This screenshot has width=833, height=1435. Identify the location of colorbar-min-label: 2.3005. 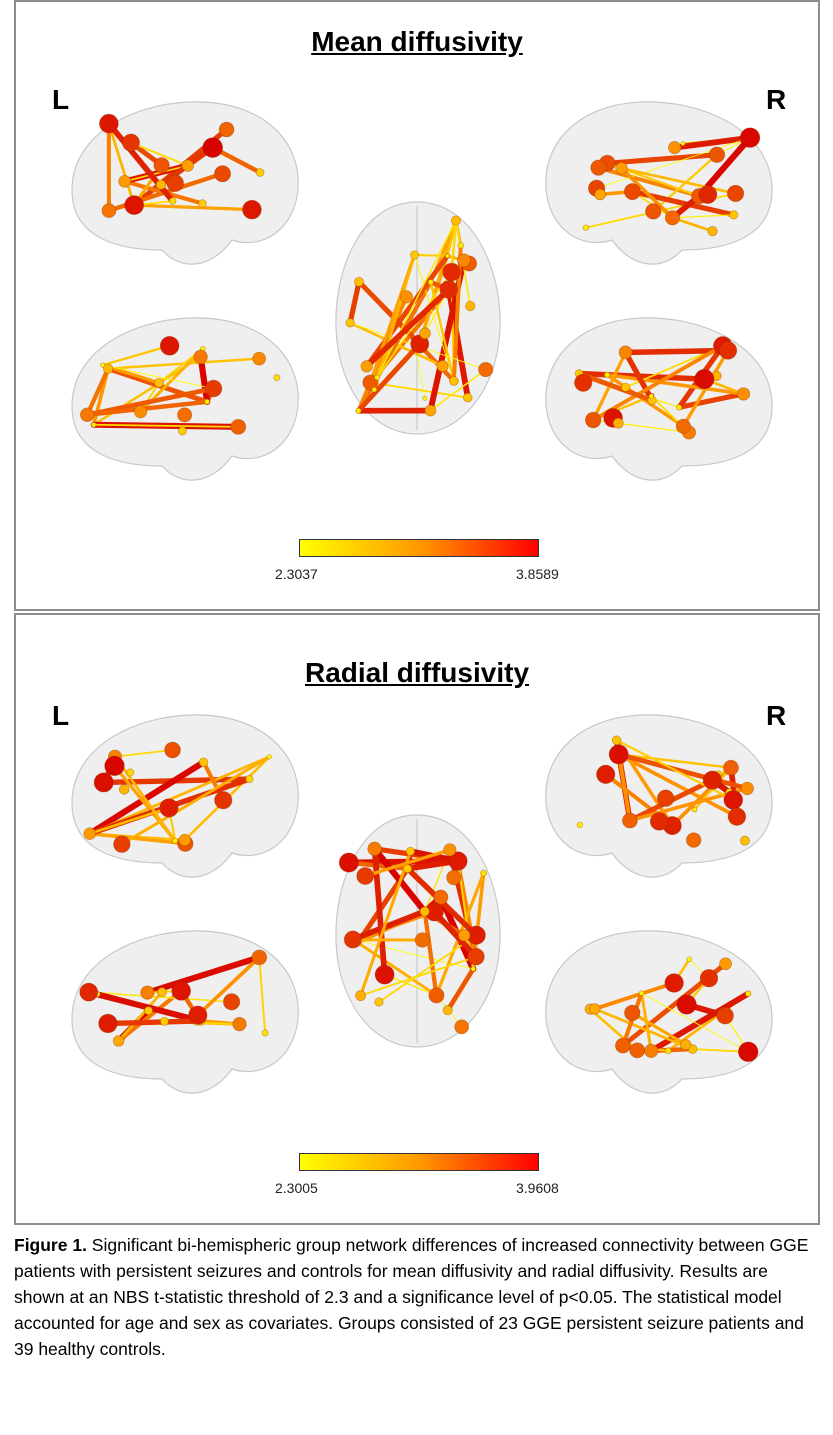
(296, 1188).